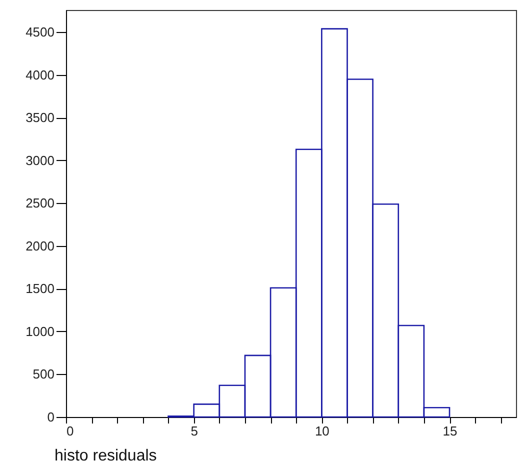 This screenshot has width=521, height=471. I want to click on y-tick-label: 2500, so click(40, 203).